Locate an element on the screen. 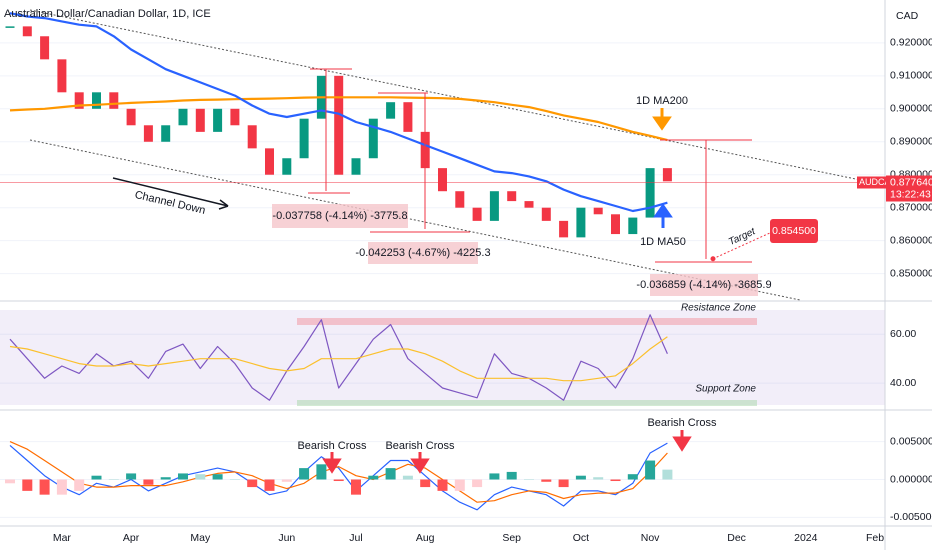  countdown-label: 13:22:43 is located at coordinates (910, 194).